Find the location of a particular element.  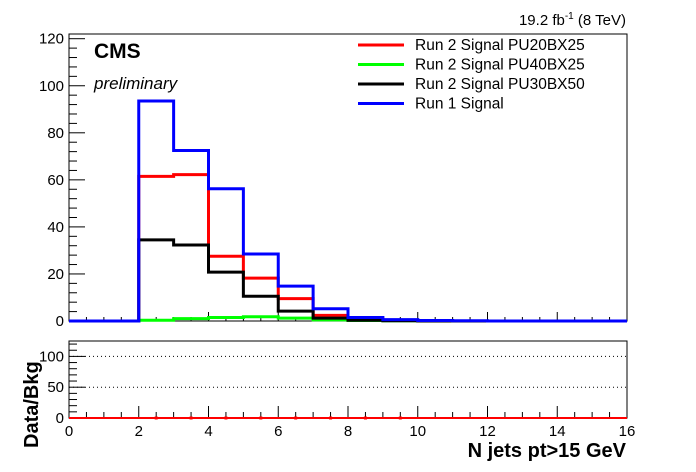

y-tick-label: 60 is located at coordinates (55, 180).